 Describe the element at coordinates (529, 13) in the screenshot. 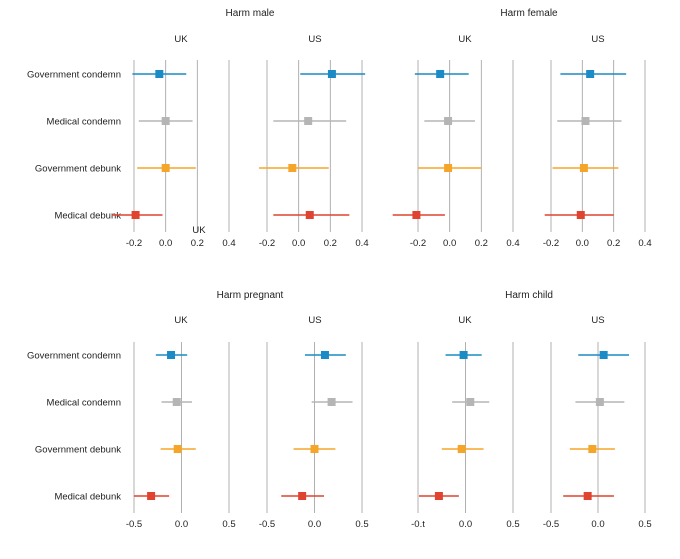

I see `panel-title: Harm female` at that location.